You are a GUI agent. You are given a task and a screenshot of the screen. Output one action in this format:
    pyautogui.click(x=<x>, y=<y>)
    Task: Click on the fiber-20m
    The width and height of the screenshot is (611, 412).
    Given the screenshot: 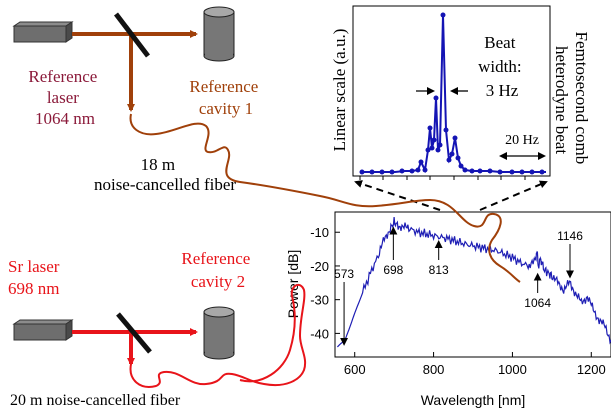 What is the action you would take?
    pyautogui.click(x=218, y=335)
    